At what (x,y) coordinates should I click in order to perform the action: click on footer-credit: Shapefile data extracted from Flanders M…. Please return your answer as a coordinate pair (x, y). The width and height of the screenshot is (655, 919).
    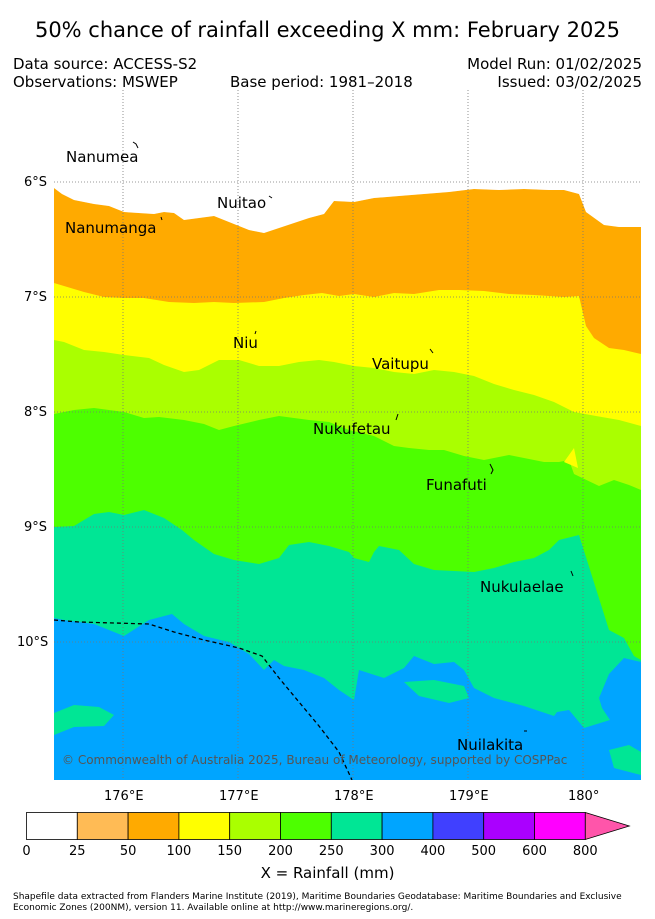
    Looking at the image, I should click on (317, 902).